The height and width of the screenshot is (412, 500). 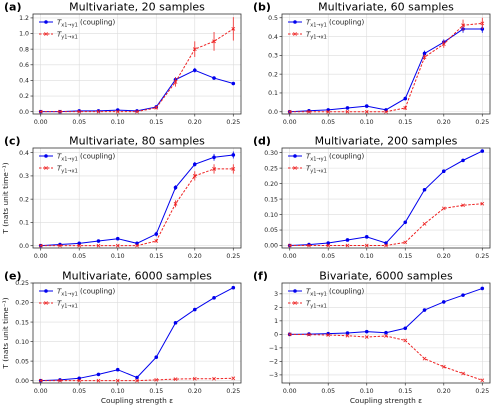 What do you see at coordinates (273, 93) in the screenshot?
I see `y-tick-label: 0.1` at bounding box center [273, 93].